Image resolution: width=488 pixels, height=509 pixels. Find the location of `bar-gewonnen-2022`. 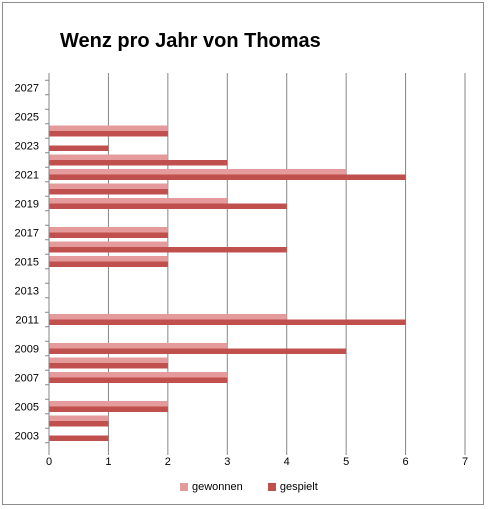

bar-gewonnen-2022 is located at coordinates (108, 157).